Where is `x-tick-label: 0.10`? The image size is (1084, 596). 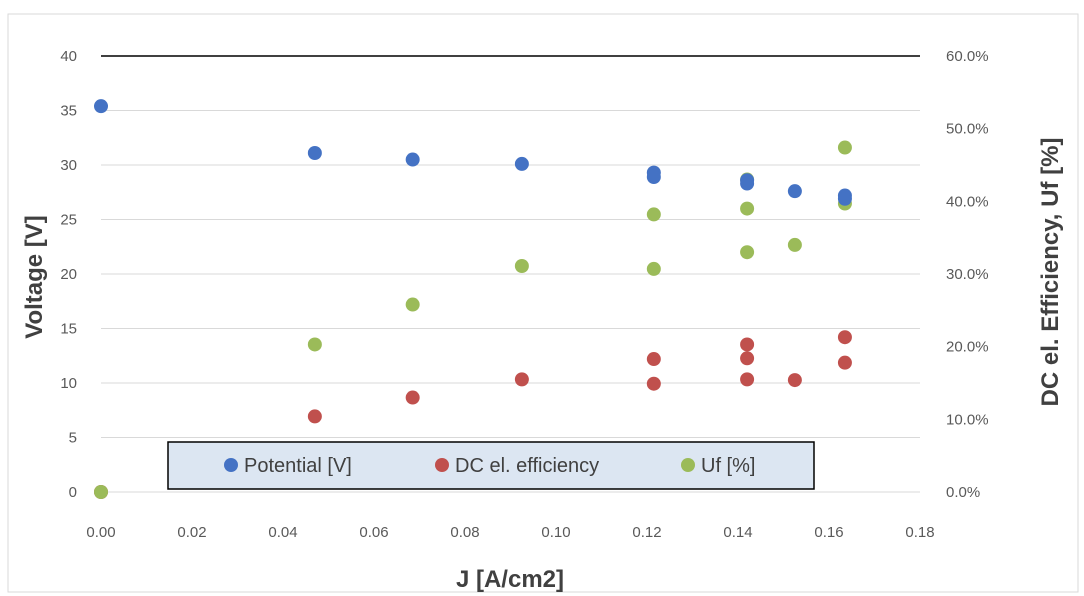 x-tick-label: 0.10 is located at coordinates (555, 532).